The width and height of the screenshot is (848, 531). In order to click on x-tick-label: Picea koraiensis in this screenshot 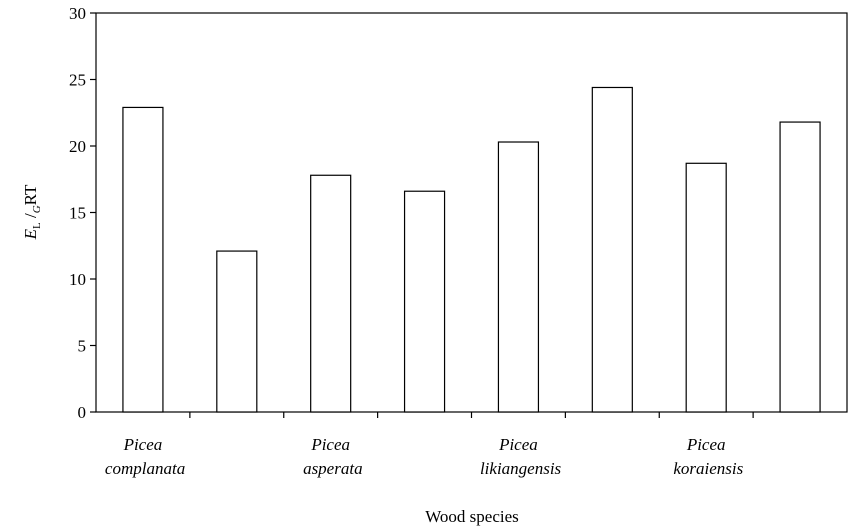, I will do `click(706, 456)`.